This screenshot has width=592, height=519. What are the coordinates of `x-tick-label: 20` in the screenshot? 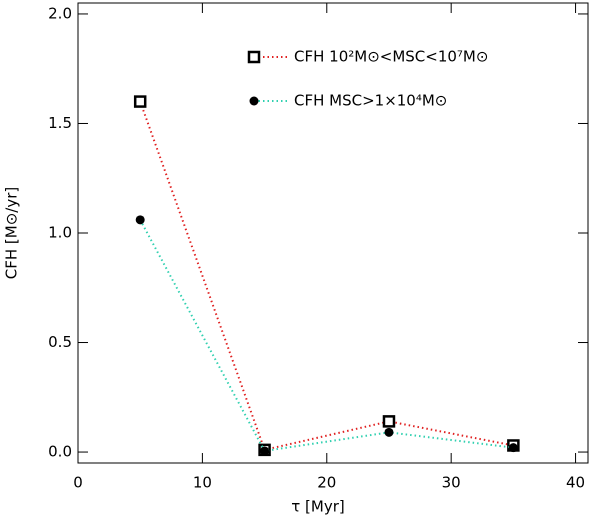 It's located at (326, 483).